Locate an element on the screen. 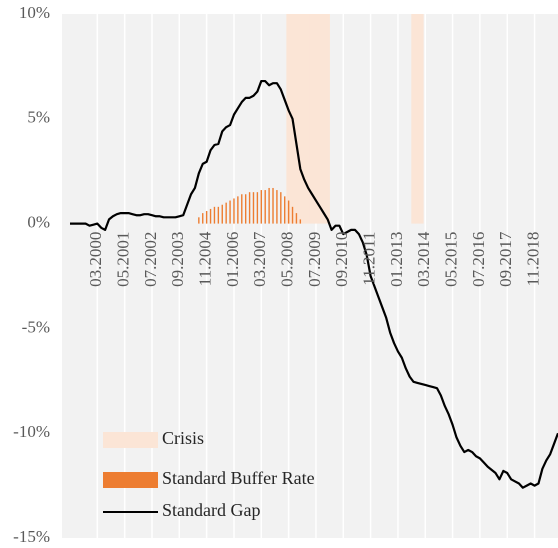  legend-label: Standard Buffer Rate is located at coordinates (238, 478).